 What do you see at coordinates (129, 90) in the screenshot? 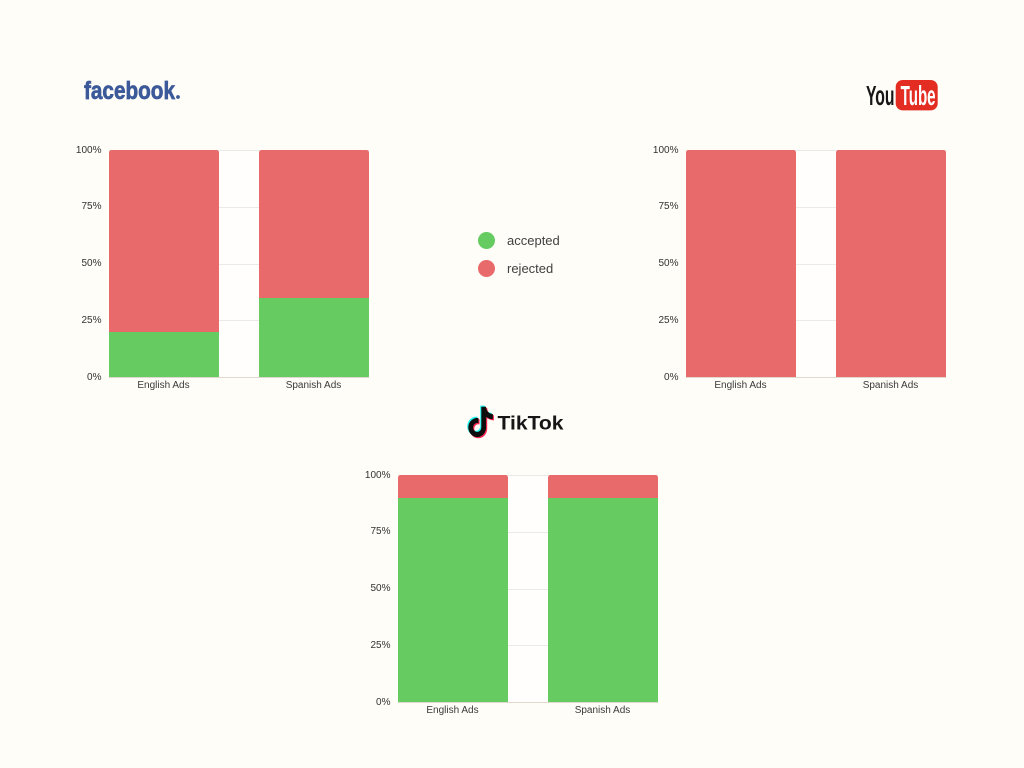
I see `svg-text: facebook` at bounding box center [129, 90].